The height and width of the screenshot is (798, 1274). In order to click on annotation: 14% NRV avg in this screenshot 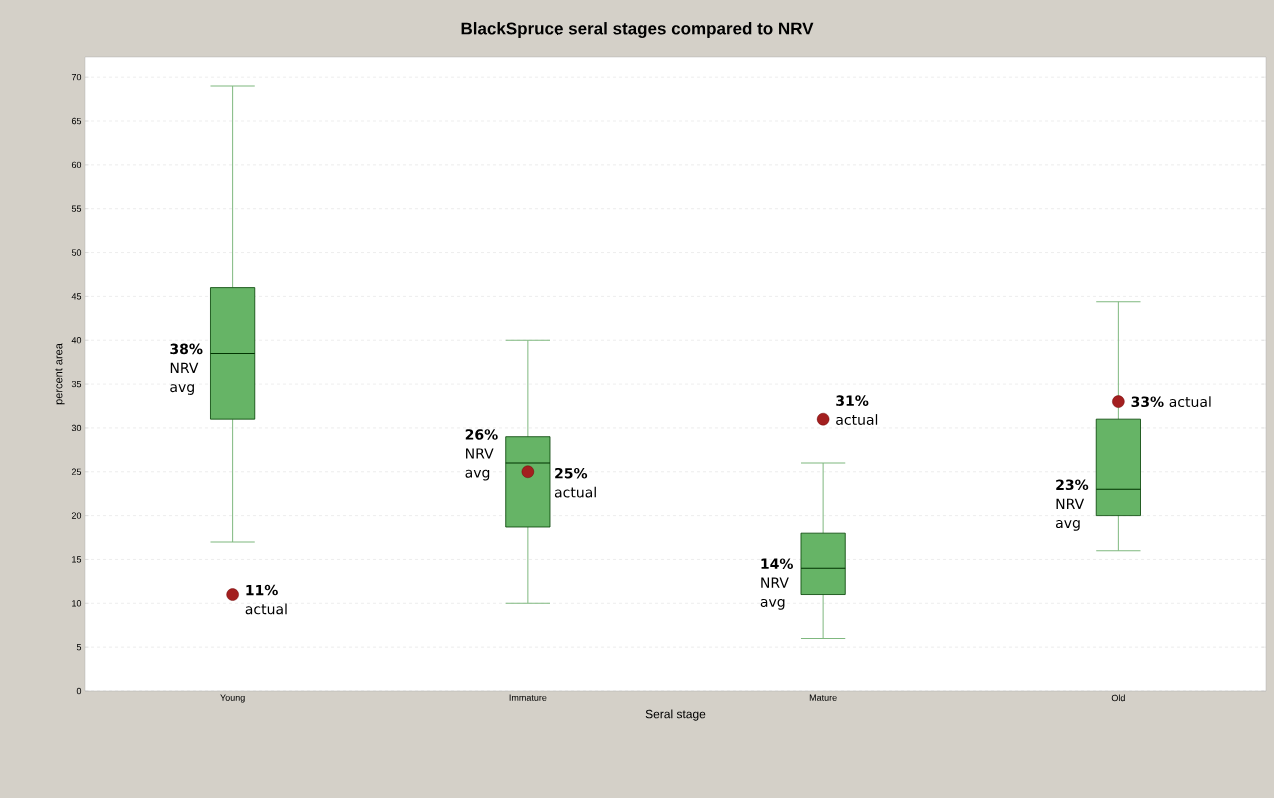, I will do `click(776, 584)`.